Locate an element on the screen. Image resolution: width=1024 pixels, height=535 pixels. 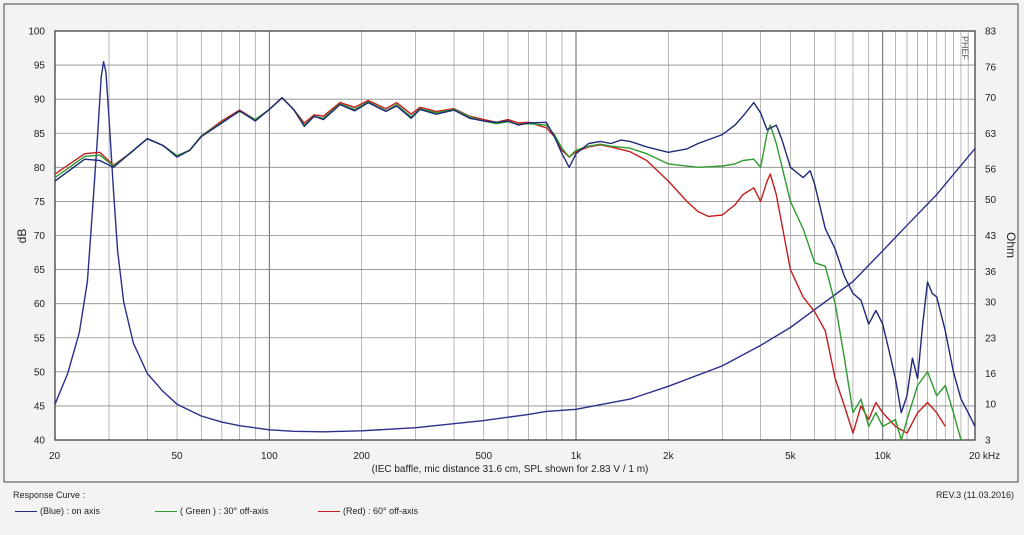
y-axis-label-left: dB is located at coordinates (22, 236).